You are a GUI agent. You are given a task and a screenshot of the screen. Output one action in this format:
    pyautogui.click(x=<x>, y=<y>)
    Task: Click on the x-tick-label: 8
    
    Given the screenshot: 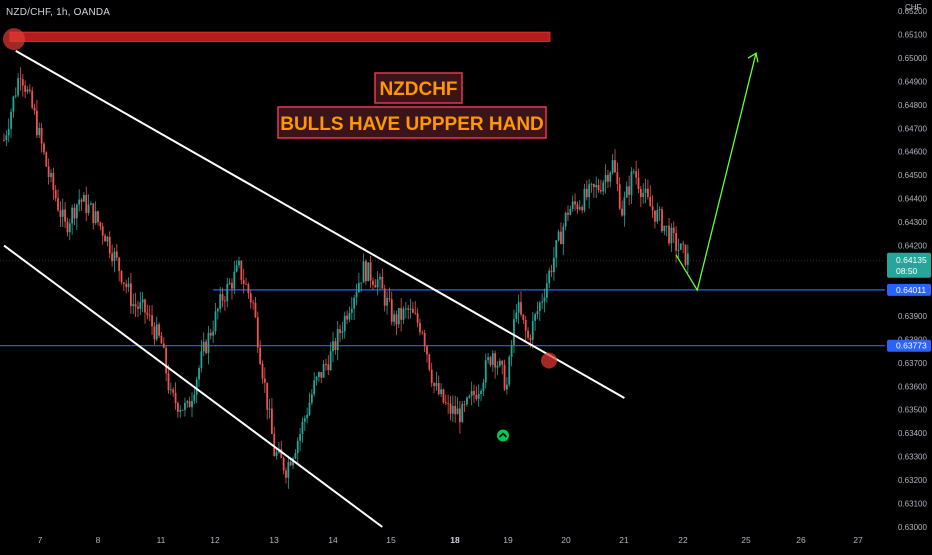 What is the action you would take?
    pyautogui.click(x=98, y=540)
    